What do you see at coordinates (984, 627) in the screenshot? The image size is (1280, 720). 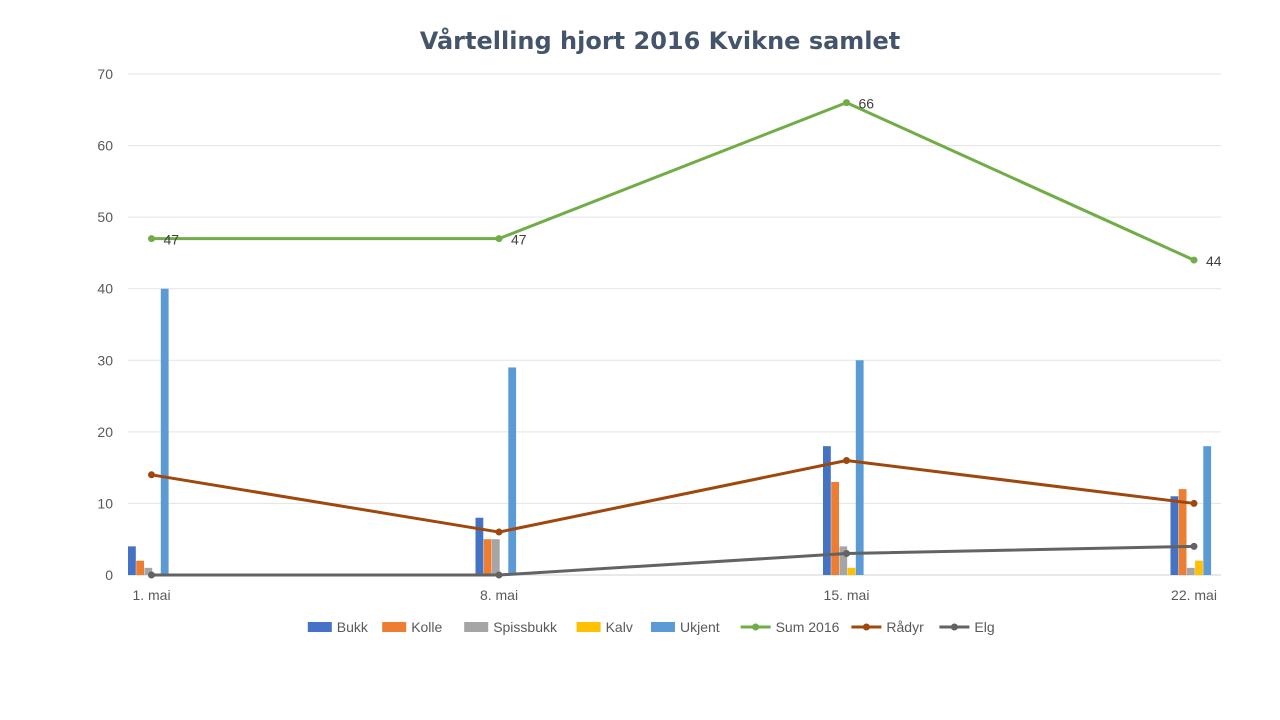 I see `legend-label: Elg` at bounding box center [984, 627].